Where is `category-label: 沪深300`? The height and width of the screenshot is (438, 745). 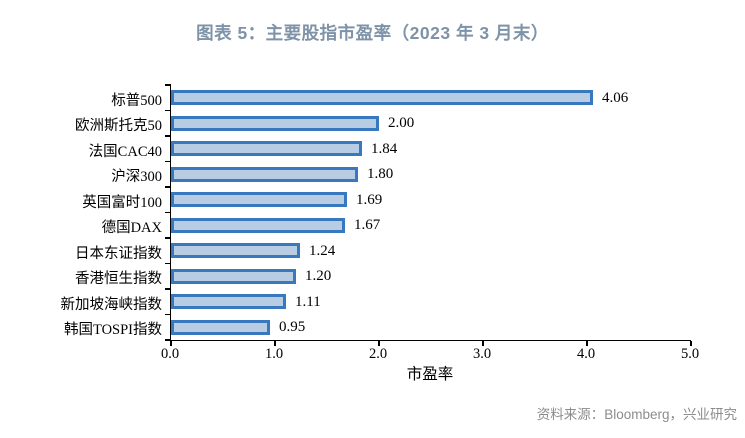
category-label: 沪深300 is located at coordinates (136, 177).